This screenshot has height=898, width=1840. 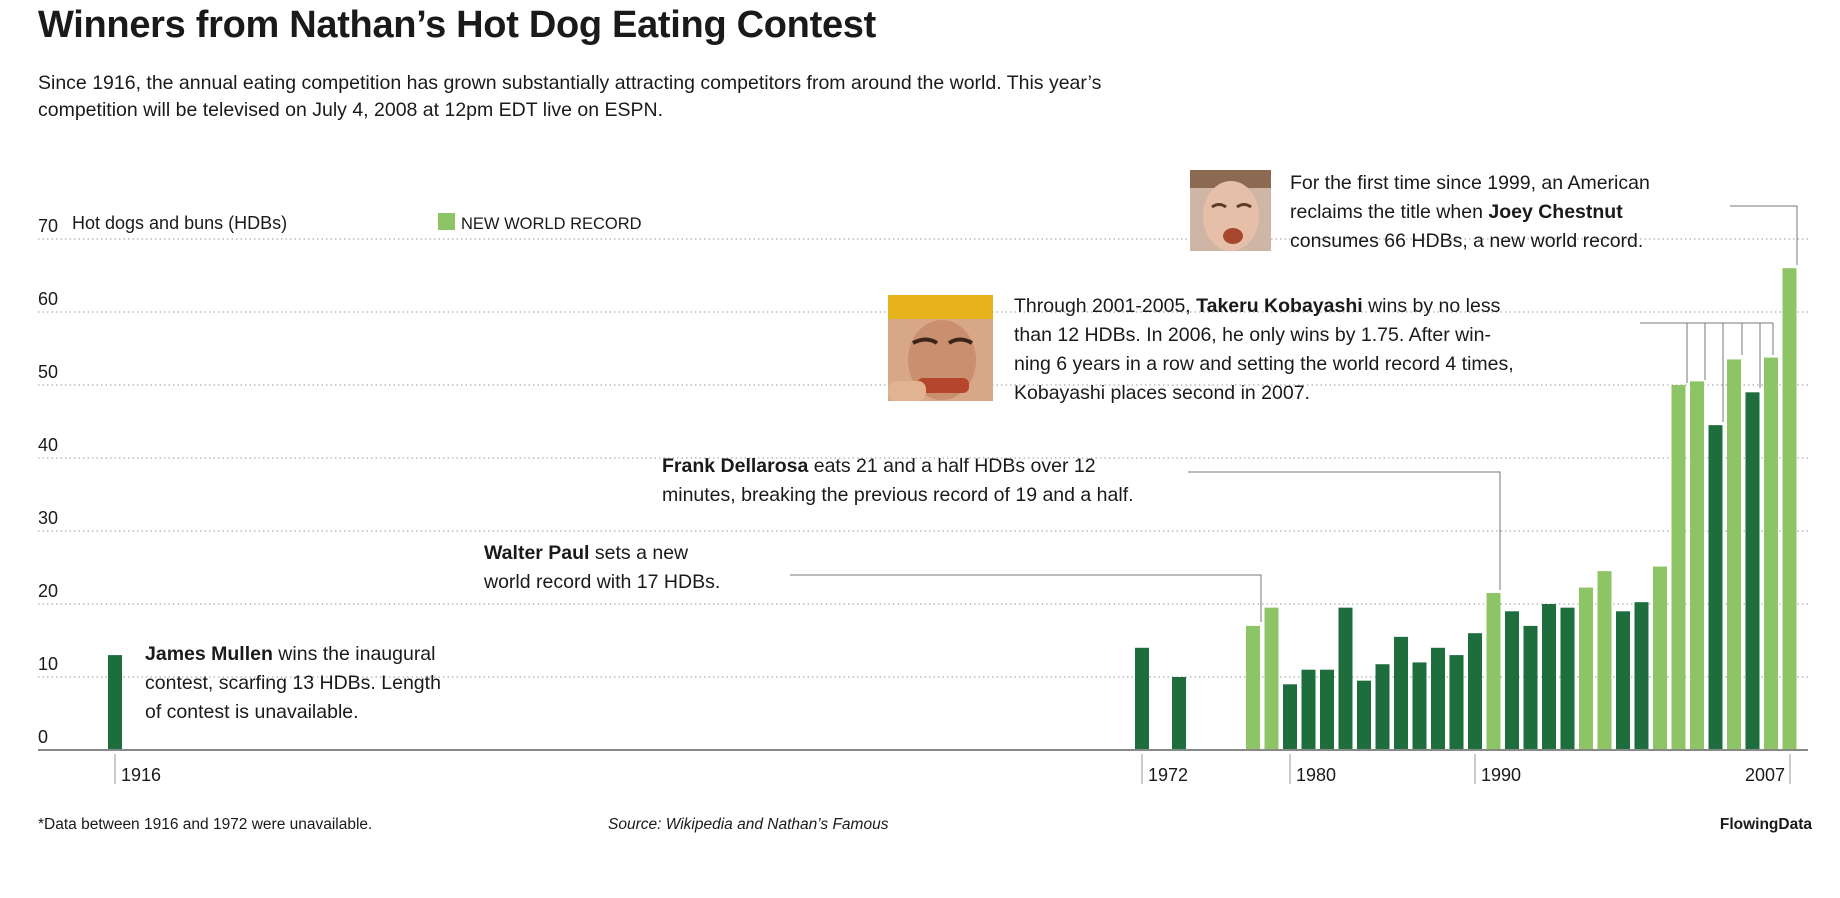 What do you see at coordinates (290, 654) in the screenshot?
I see `annotation-line: James Mullen wins the inaugural` at bounding box center [290, 654].